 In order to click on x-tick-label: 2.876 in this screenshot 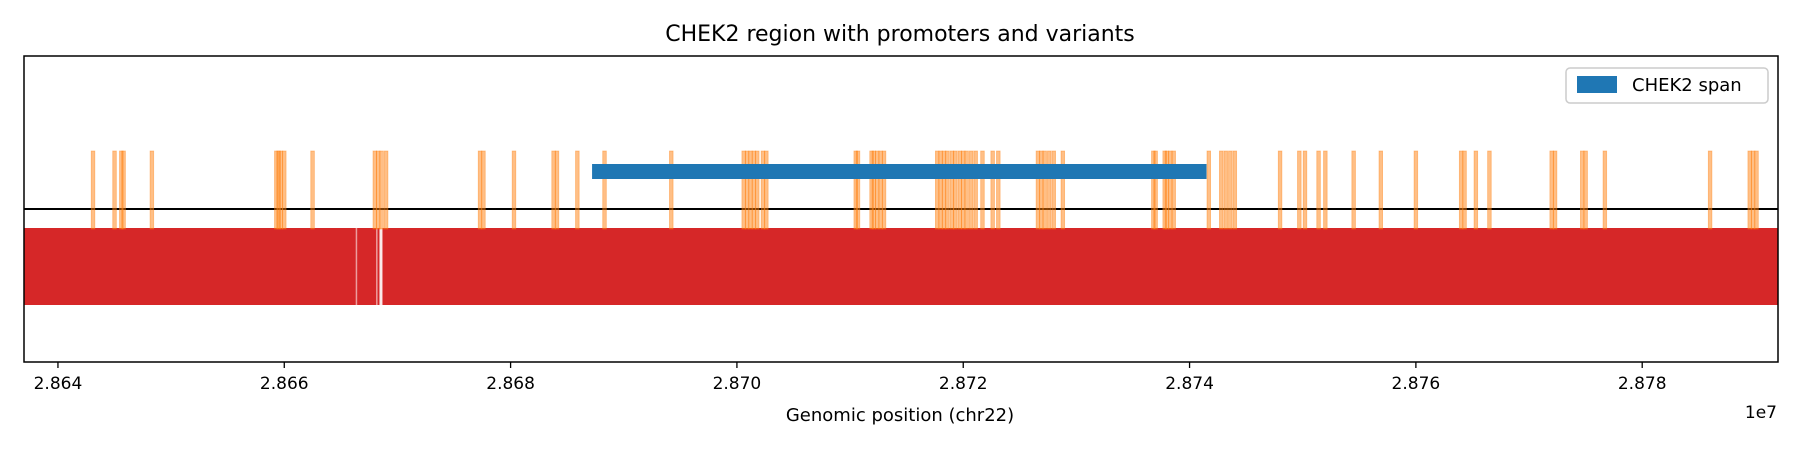, I will do `click(1416, 384)`.